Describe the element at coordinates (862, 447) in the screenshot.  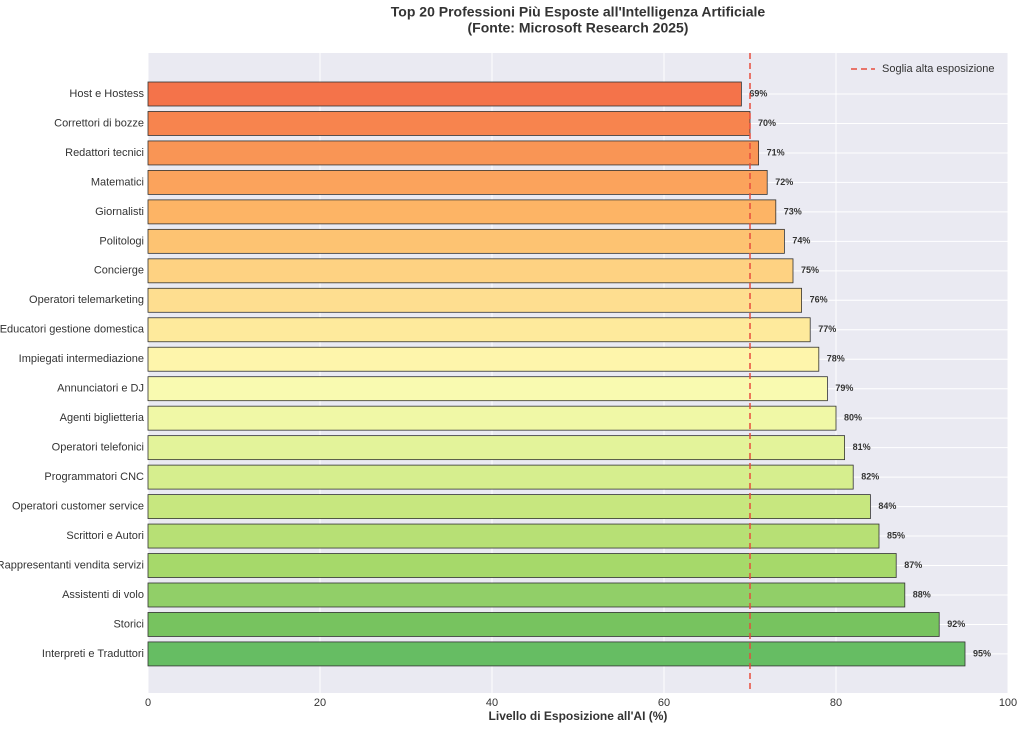
I see `value-label: 81%` at that location.